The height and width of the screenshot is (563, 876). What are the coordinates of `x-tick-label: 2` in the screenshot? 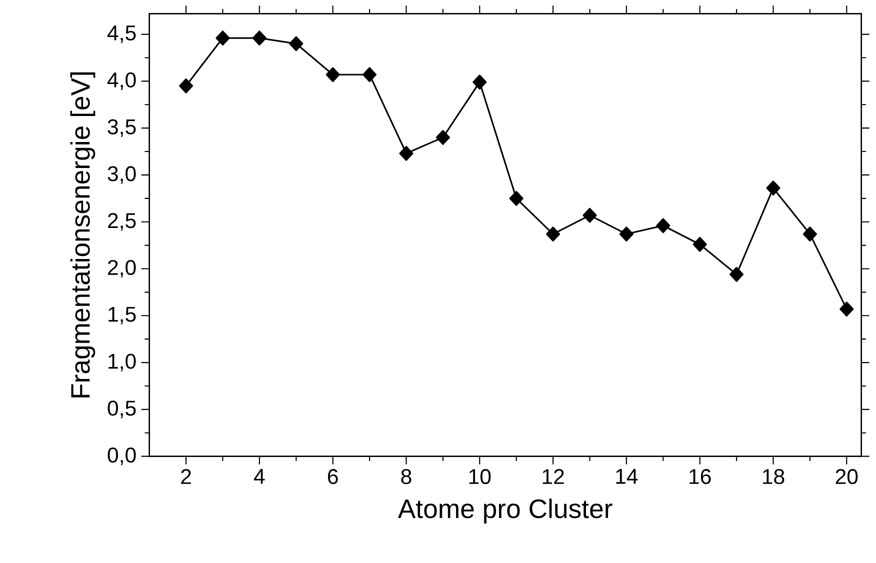 It's located at (186, 476).